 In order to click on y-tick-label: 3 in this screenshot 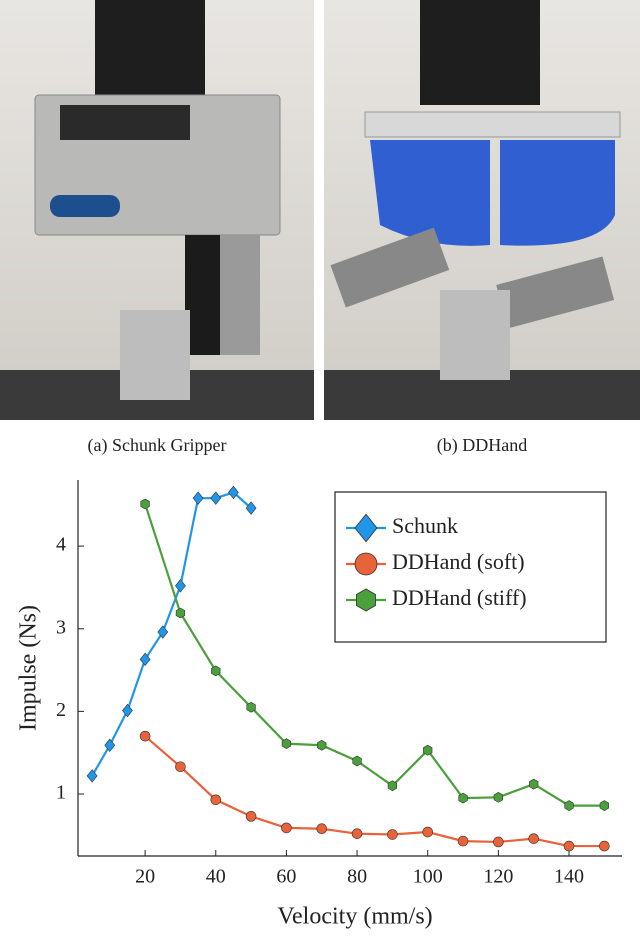, I will do `click(61, 627)`.